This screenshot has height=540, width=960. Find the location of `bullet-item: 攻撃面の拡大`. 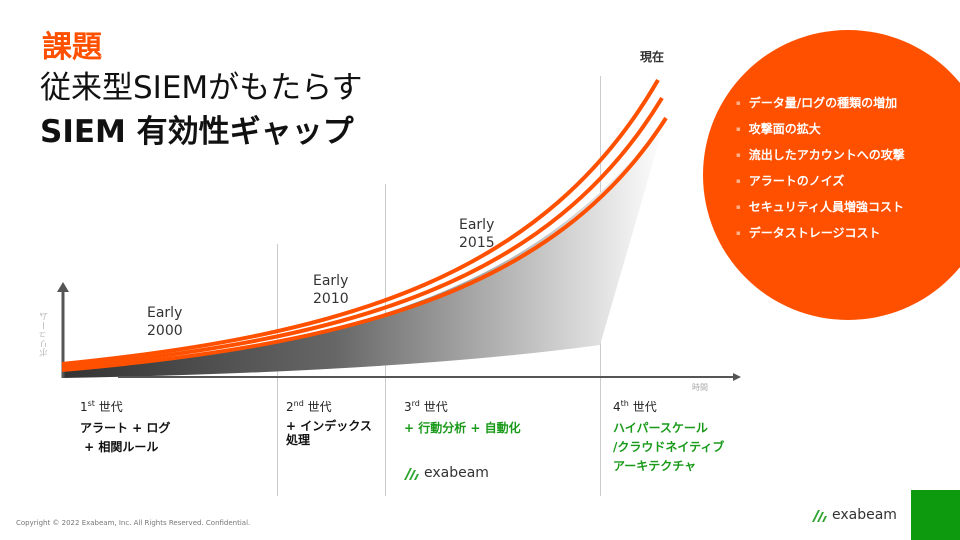

bullet-item: 攻撃面の拡大 is located at coordinates (778, 128).